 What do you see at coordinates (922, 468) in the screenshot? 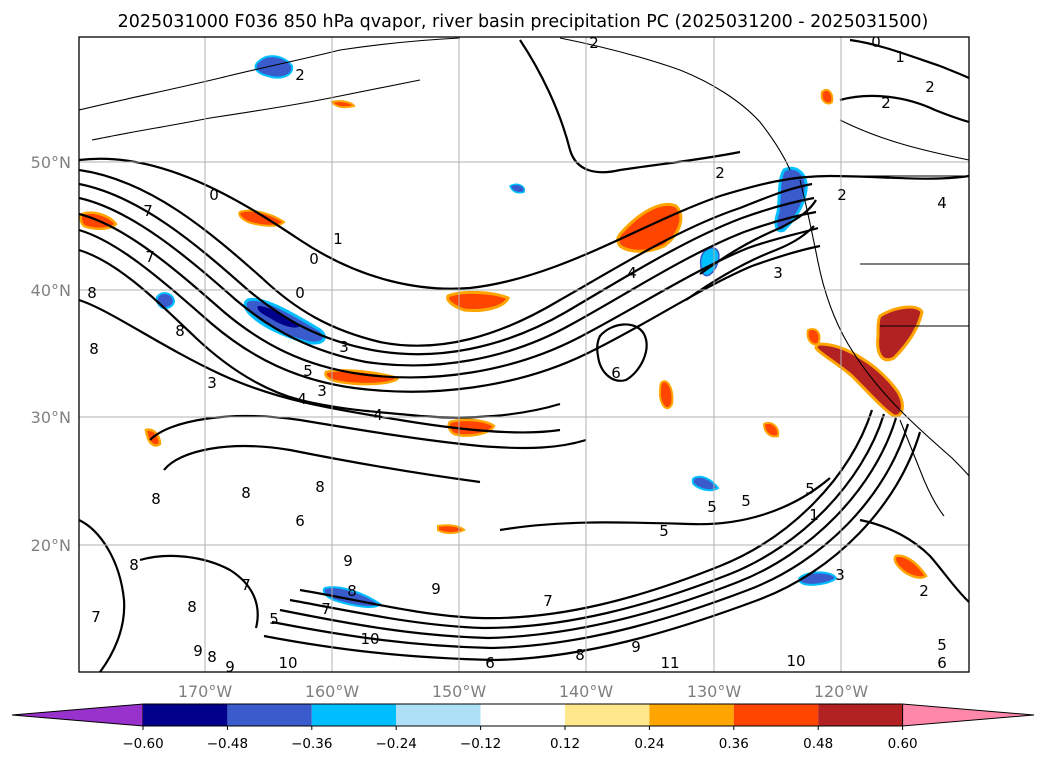
I see `coastline-baja` at bounding box center [922, 468].